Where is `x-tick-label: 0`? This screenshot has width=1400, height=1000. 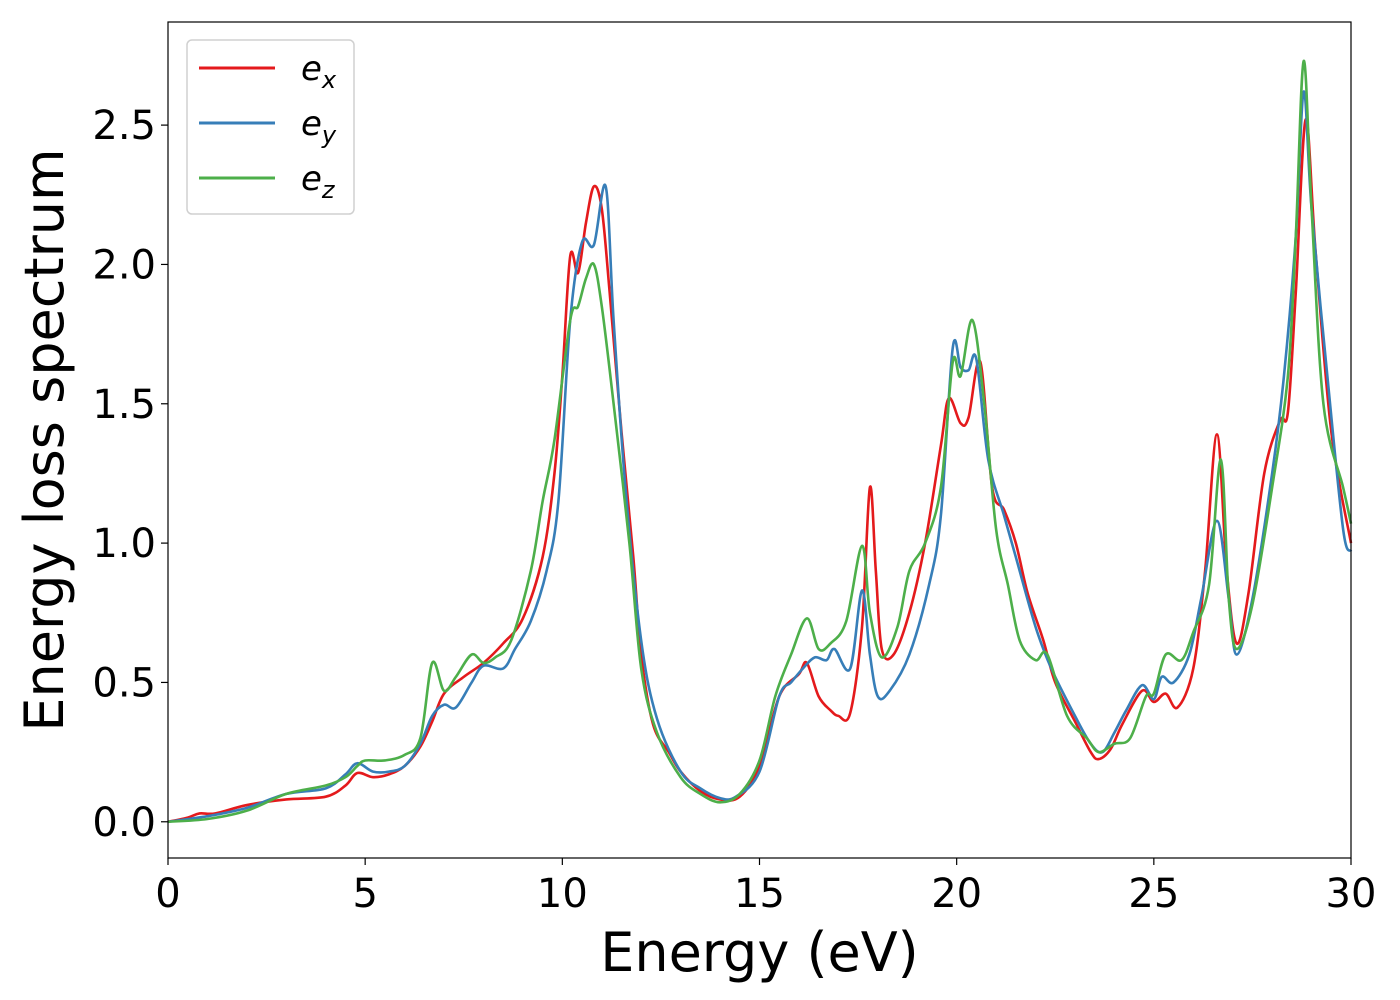
x-tick-label: 0 is located at coordinates (167, 894).